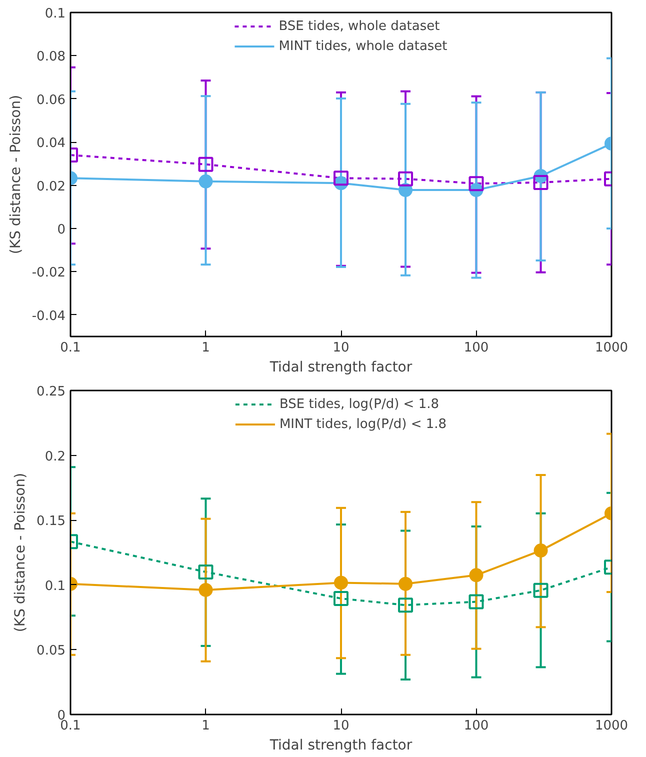 Image resolution: width=646 pixels, height=757 pixels. What do you see at coordinates (363, 424) in the screenshot?
I see `legend-label: MINT tides, log(P/d) < 1.8` at bounding box center [363, 424].